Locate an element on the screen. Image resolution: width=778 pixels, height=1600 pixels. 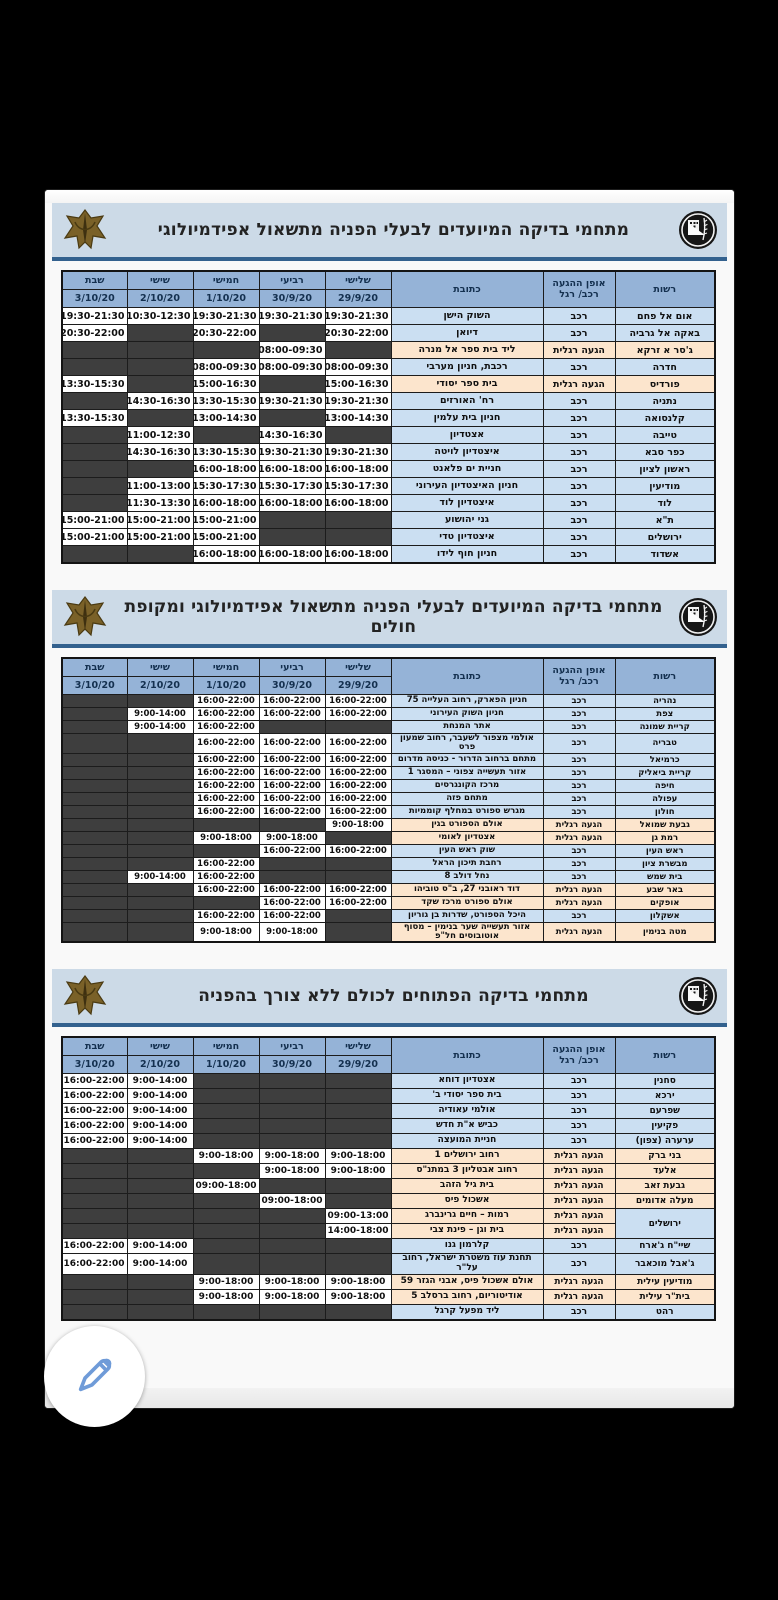
address-cell: ליד מפעל קרגל is located at coordinates (467, 1312).